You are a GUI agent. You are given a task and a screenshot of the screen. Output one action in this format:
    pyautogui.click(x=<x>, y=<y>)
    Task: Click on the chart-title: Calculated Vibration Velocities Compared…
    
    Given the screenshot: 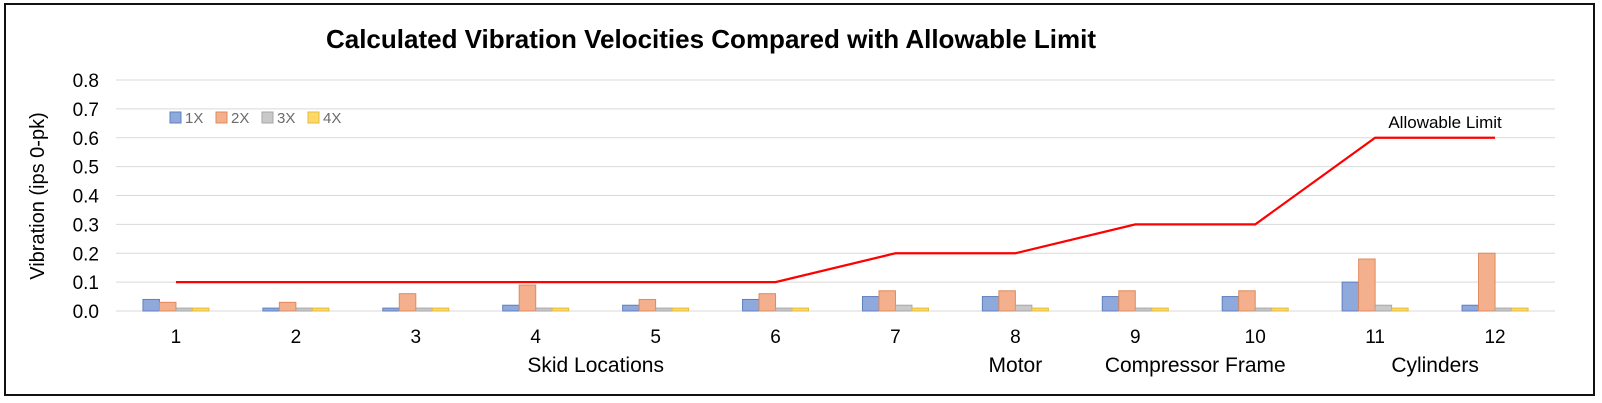 What is the action you would take?
    pyautogui.click(x=711, y=39)
    